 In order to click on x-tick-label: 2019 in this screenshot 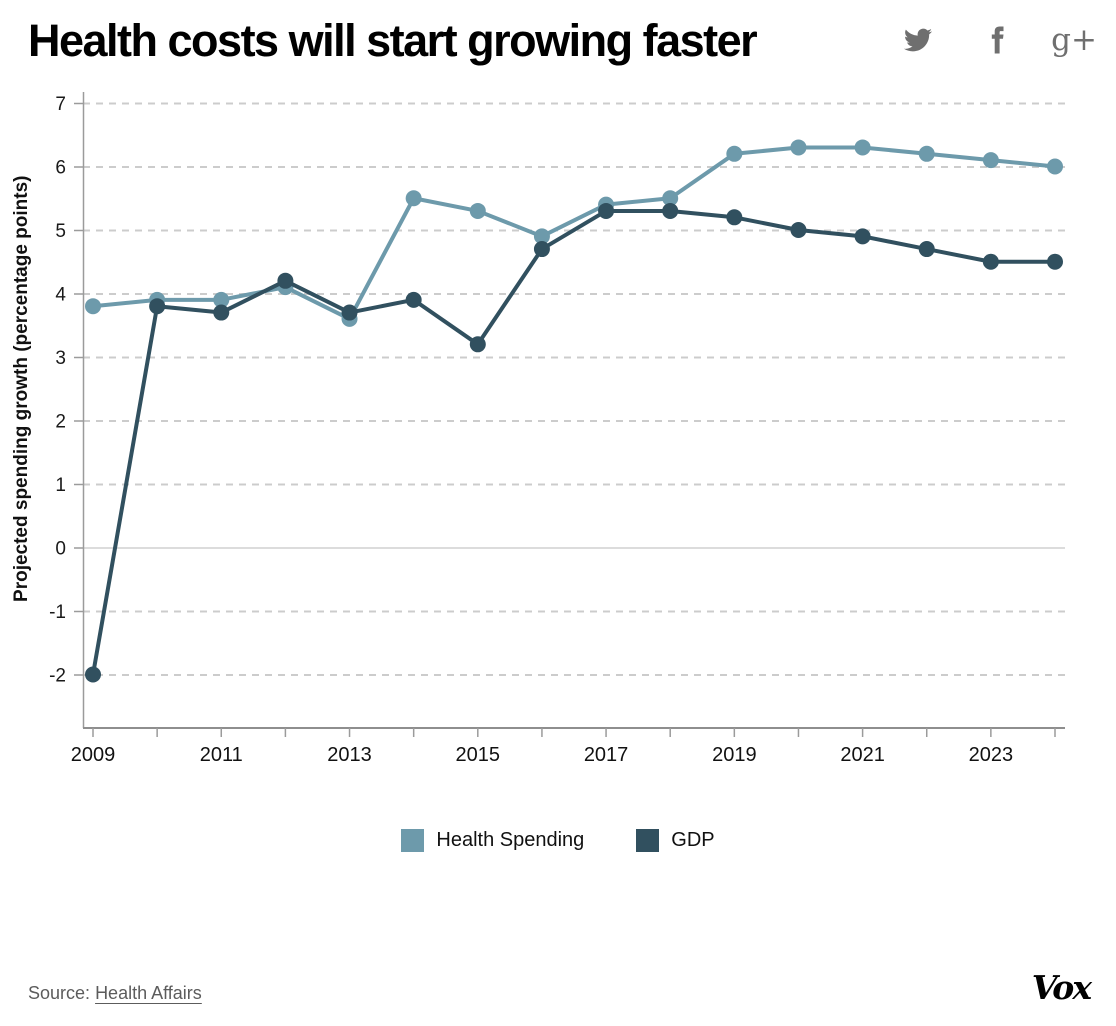, I will do `click(734, 755)`.